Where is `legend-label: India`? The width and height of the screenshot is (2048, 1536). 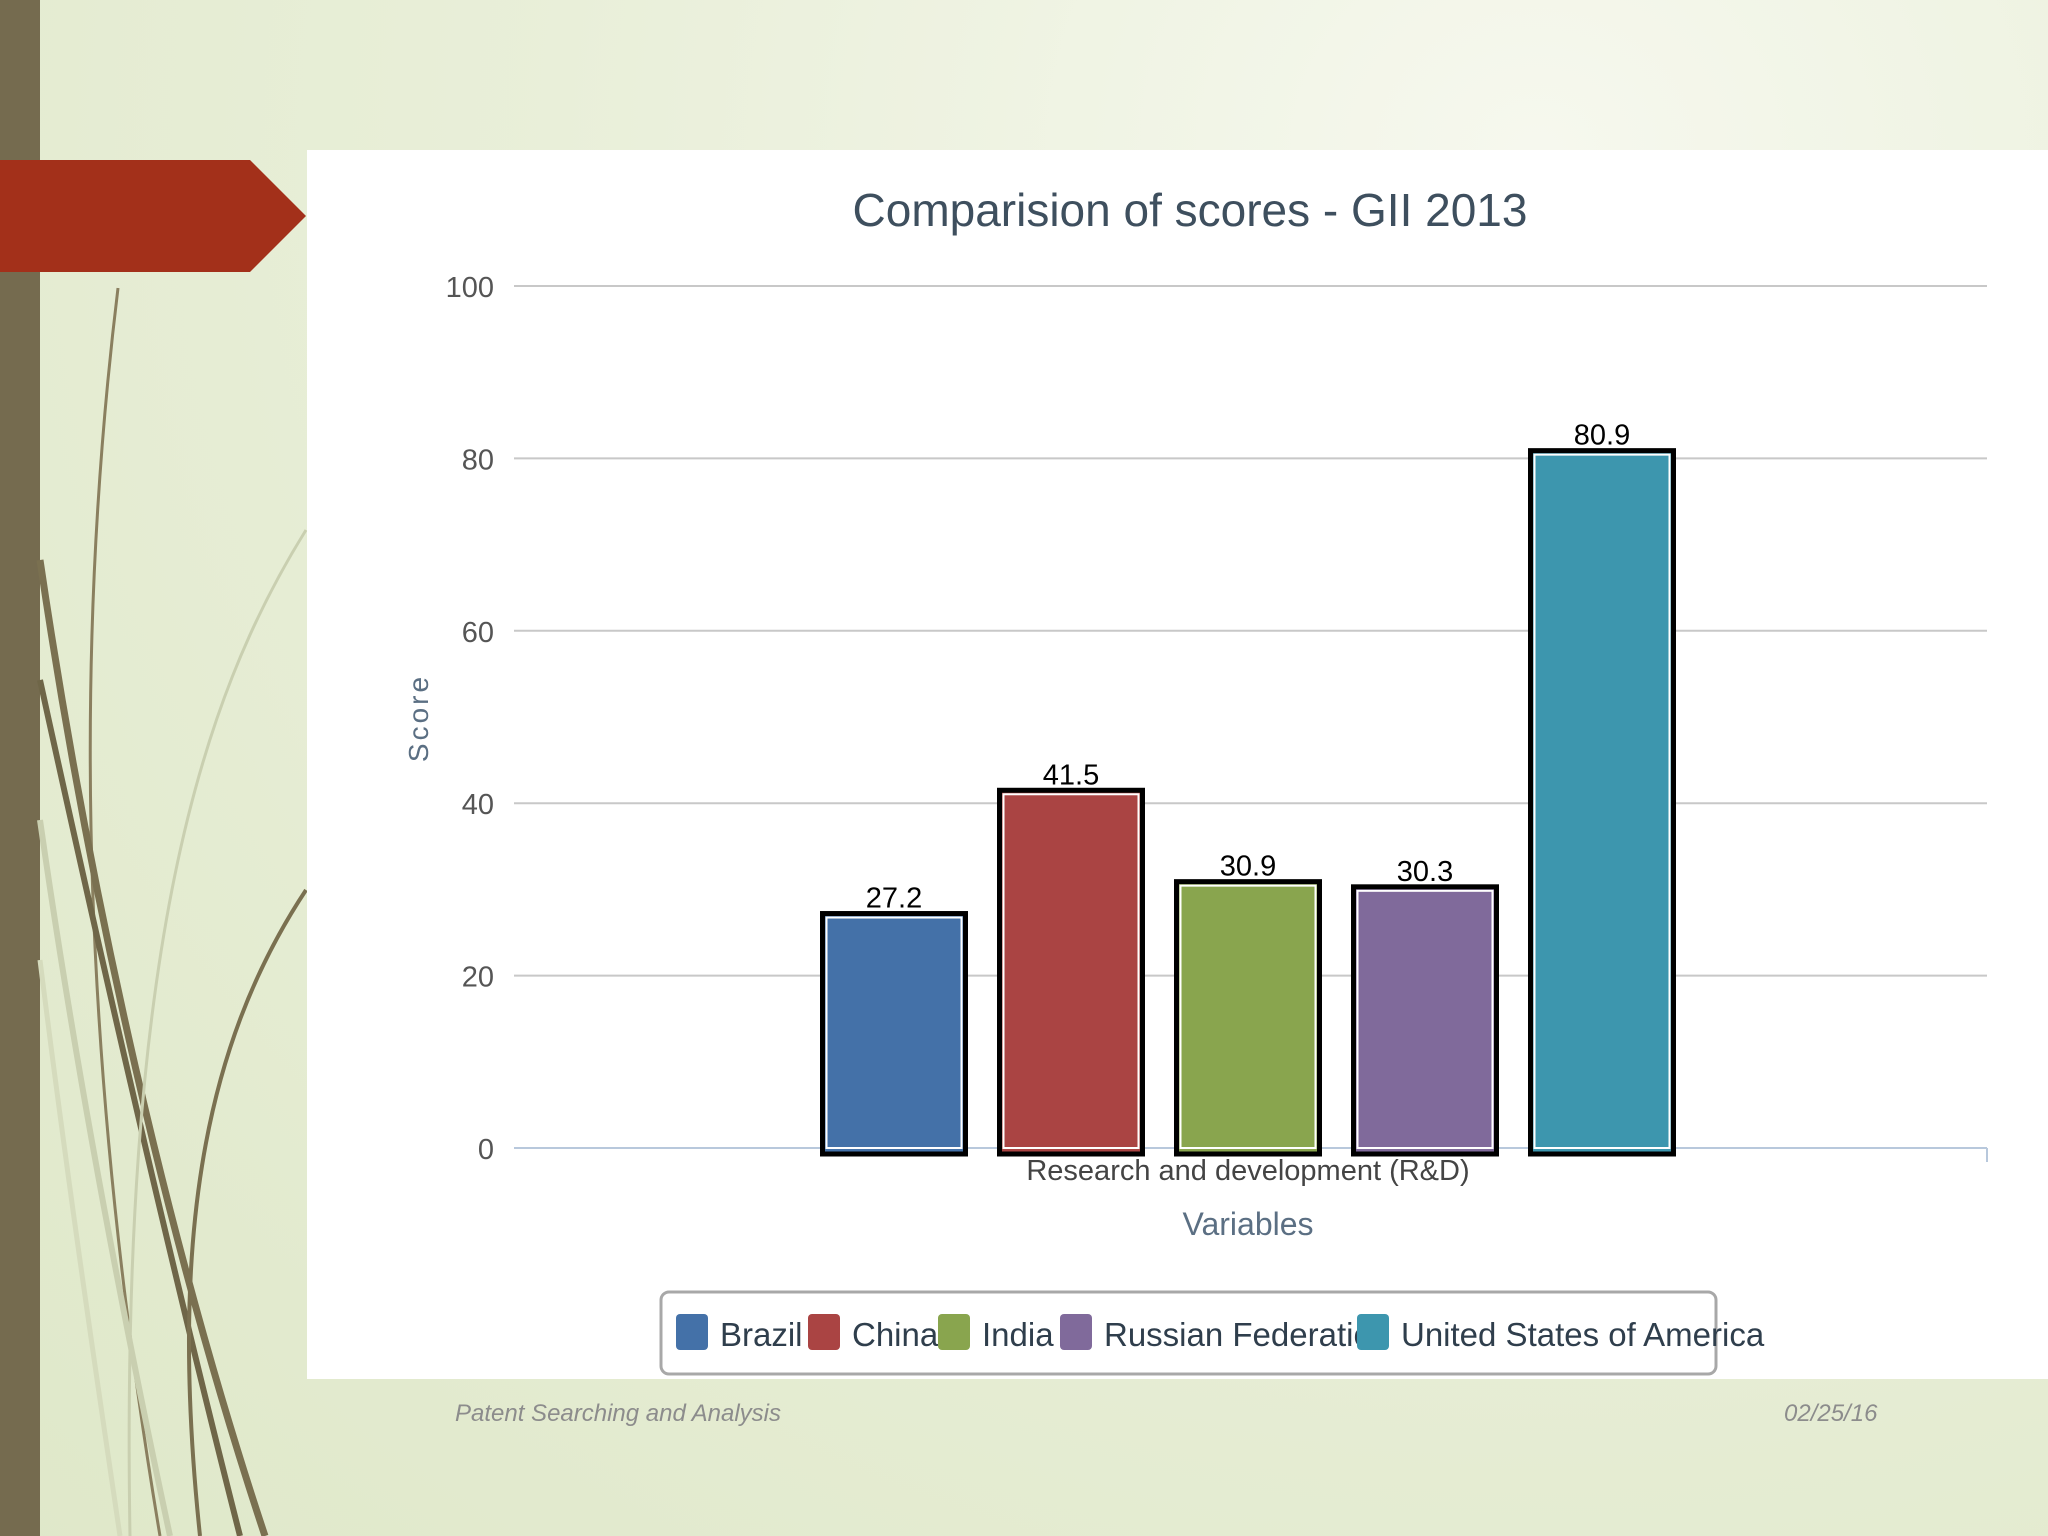
legend-label: India is located at coordinates (1018, 1334).